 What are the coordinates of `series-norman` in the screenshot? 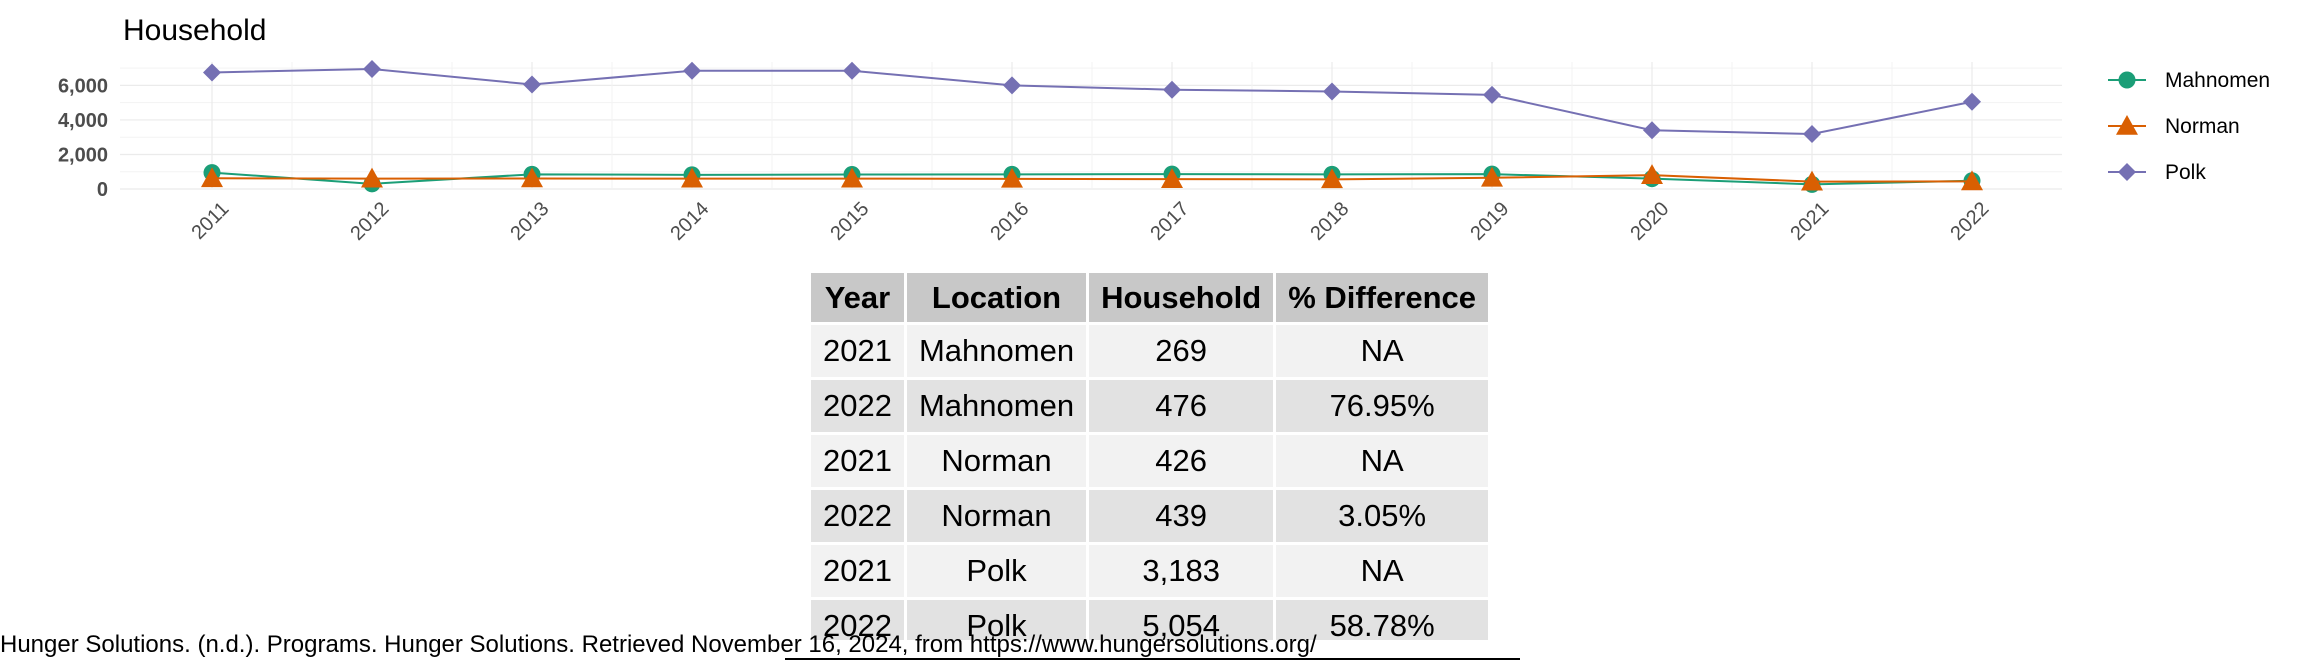 It's located at (1092, 177).